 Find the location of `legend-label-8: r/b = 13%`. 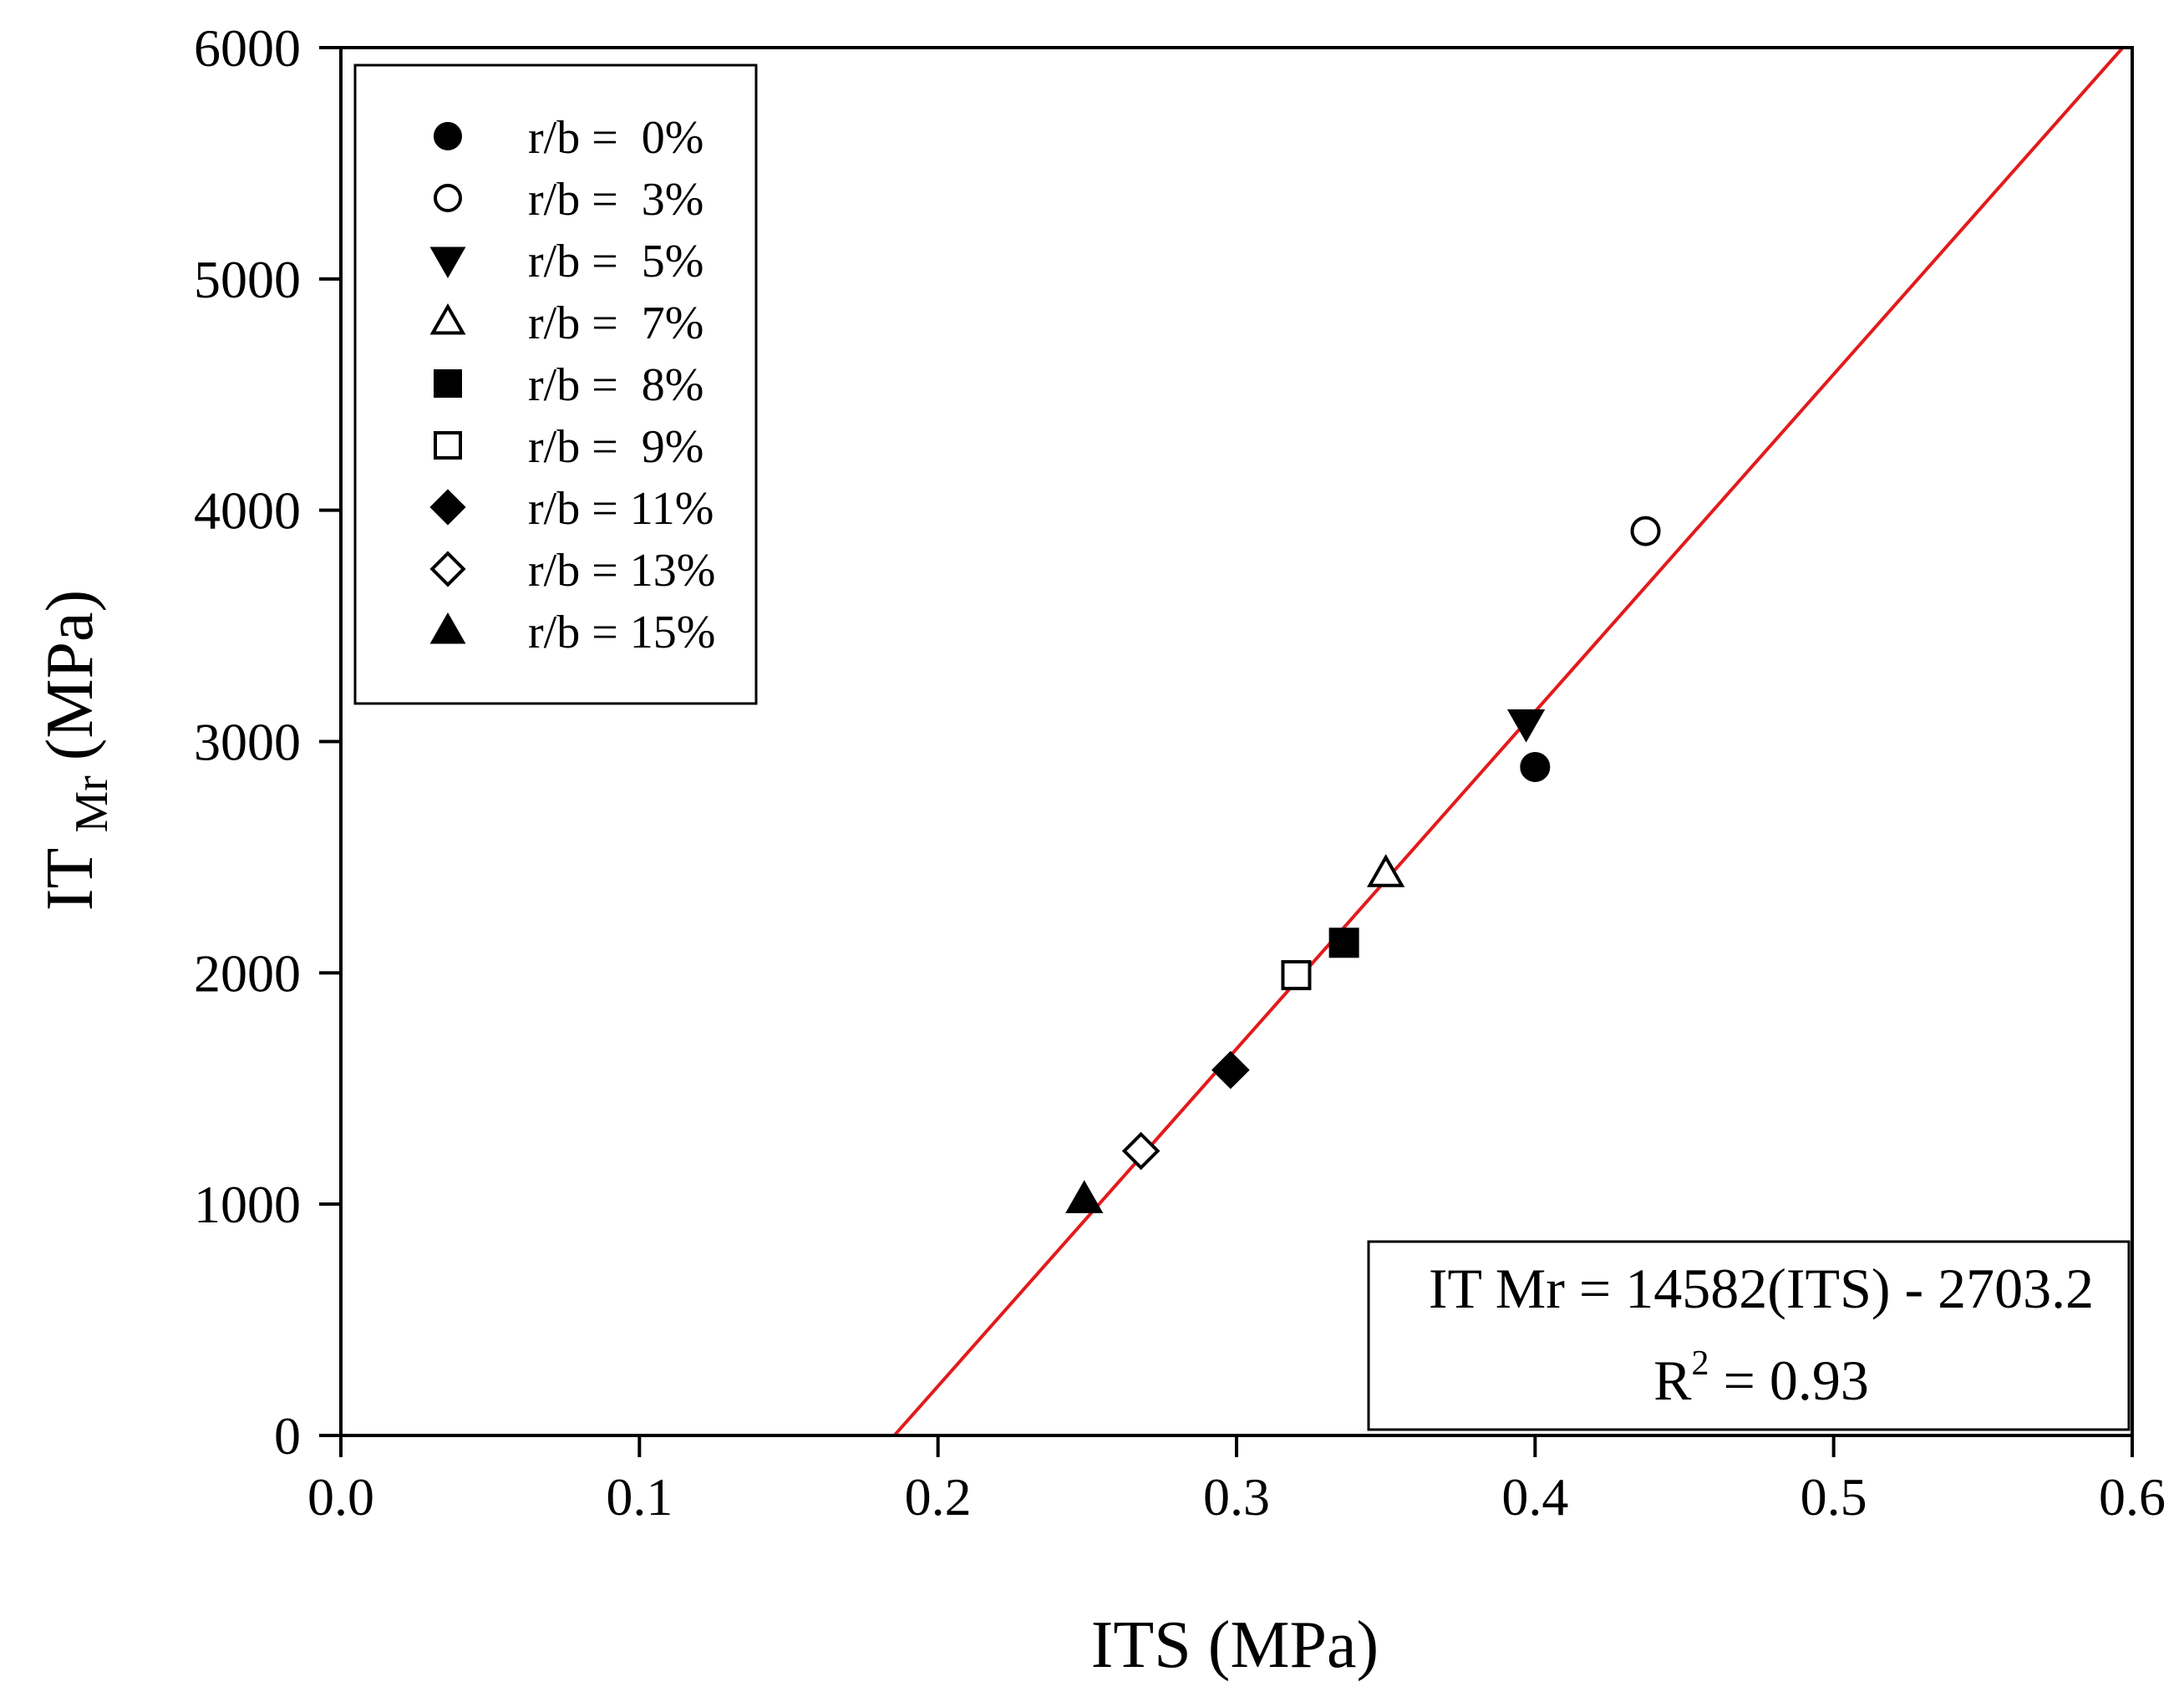

legend-label-8: r/b = 13% is located at coordinates (621, 571).